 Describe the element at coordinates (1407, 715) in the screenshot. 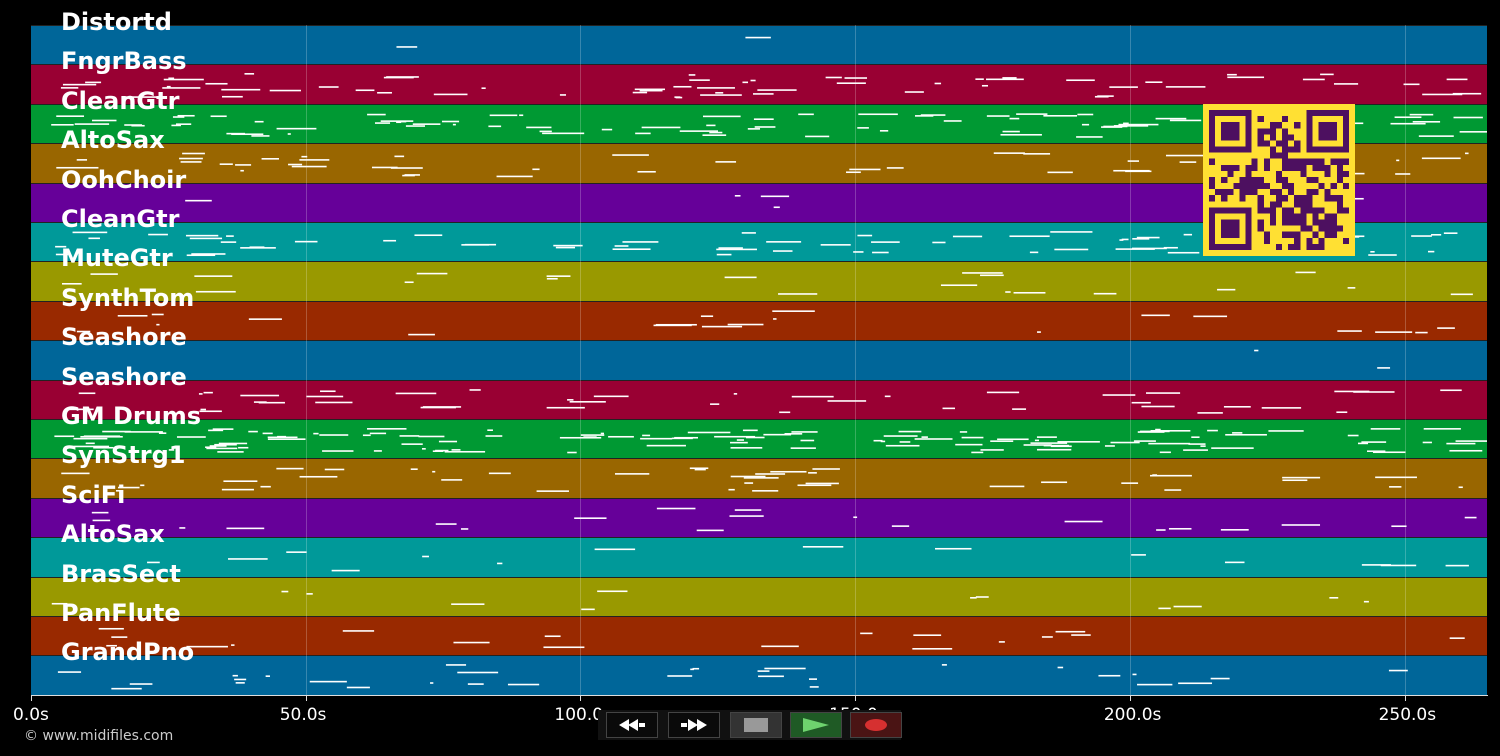

I see `axis-tick-label: 250.0s` at that location.